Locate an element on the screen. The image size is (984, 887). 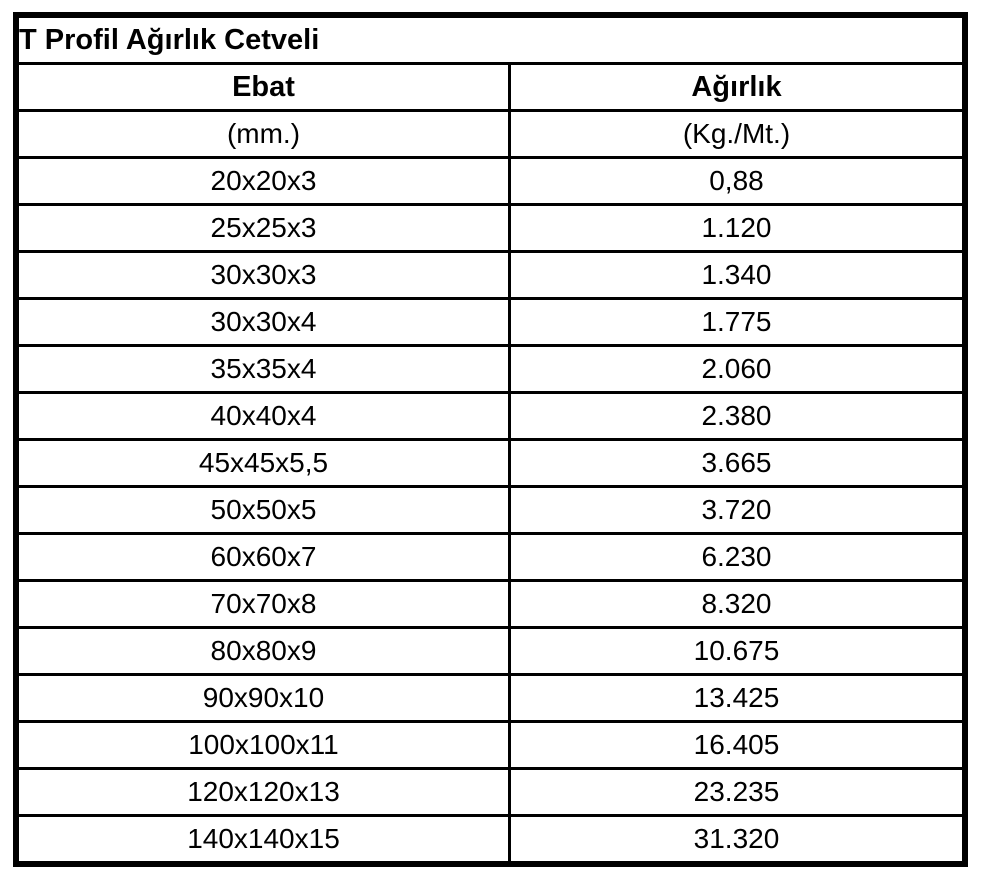
unit-row: (mm.) (Kg./Mt.) is located at coordinates (490, 134).